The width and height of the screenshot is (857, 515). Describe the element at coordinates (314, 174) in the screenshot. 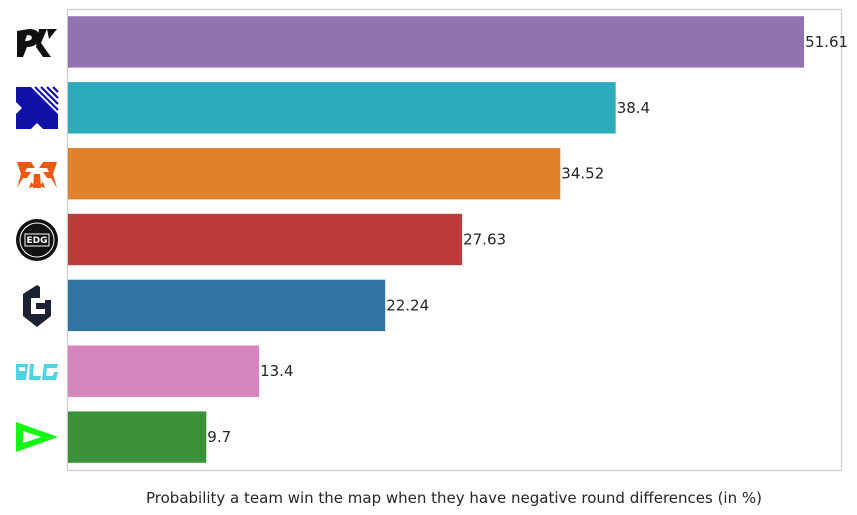

I see `bar-fnatic` at that location.